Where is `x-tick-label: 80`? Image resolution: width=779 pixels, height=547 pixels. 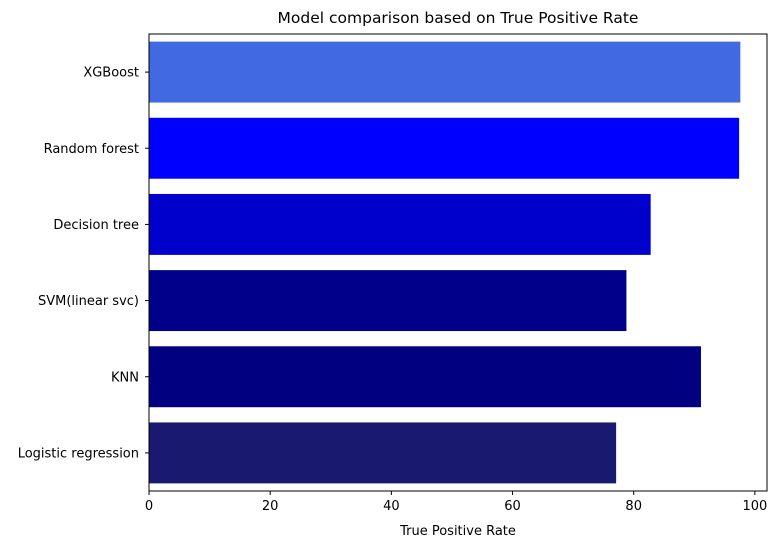
x-tick-label: 80 is located at coordinates (633, 506).